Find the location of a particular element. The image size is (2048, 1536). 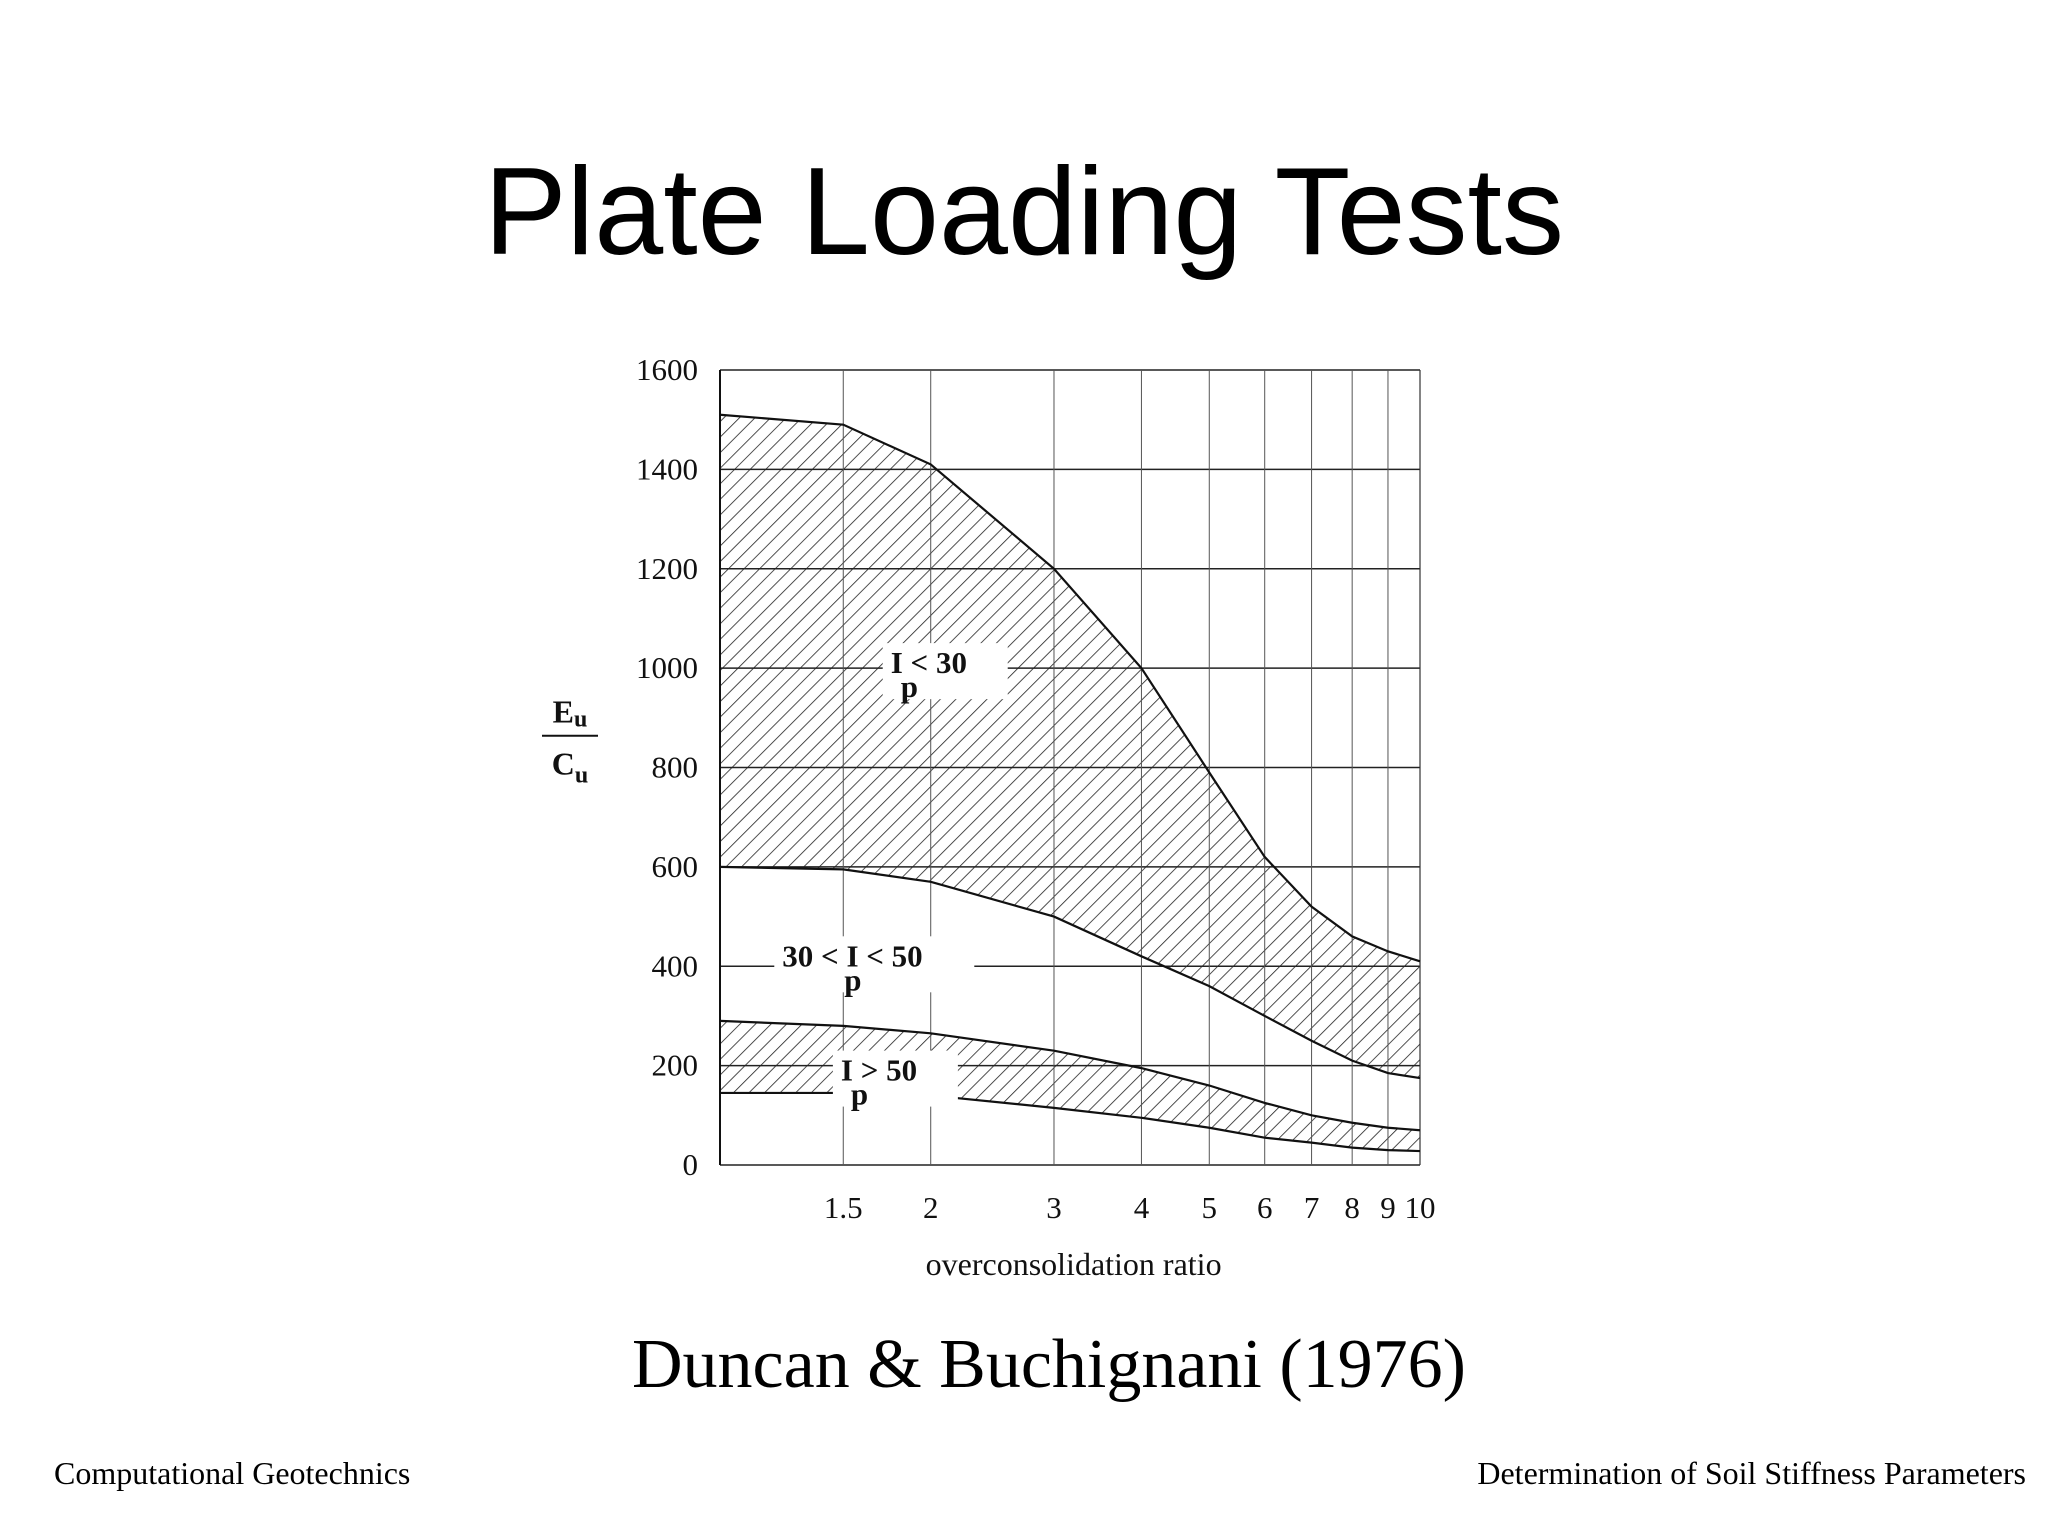

x-axis-label: overconsolidation ratio is located at coordinates (1074, 1264).